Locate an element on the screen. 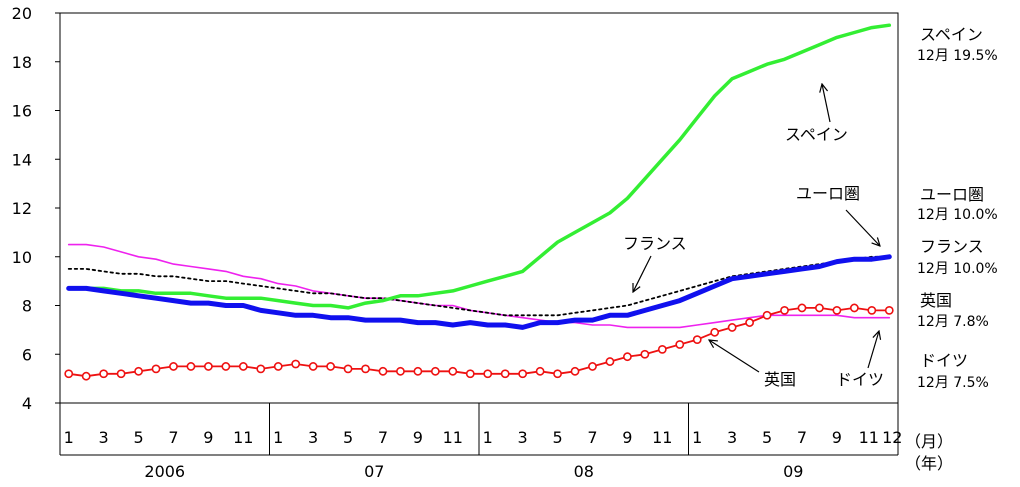 This screenshot has width=1020, height=487. right-label-name: ユーロ圏 is located at coordinates (952, 194).